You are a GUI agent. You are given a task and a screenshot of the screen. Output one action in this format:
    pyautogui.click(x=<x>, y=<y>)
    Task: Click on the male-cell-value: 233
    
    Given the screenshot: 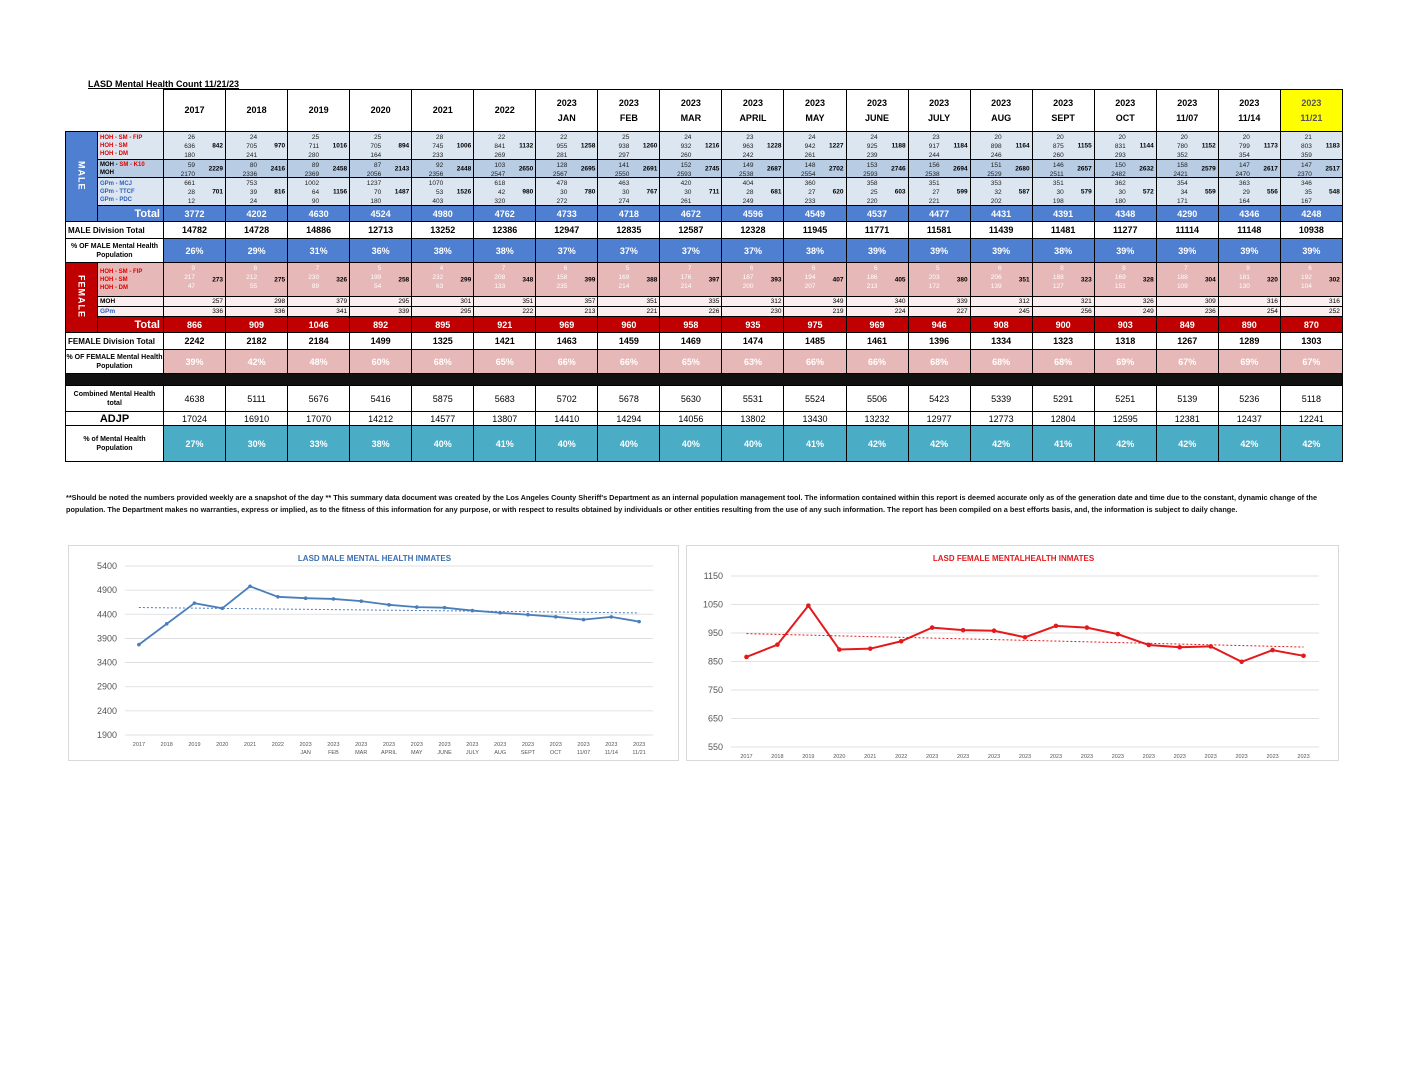 What is the action you would take?
    pyautogui.click(x=810, y=201)
    